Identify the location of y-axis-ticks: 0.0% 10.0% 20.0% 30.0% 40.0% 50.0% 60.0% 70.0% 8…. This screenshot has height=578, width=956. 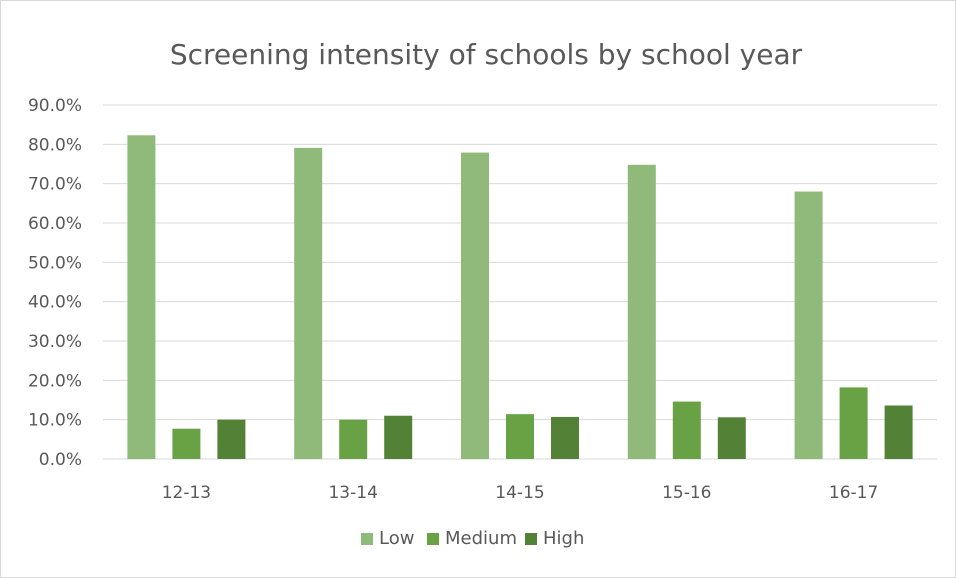
(55, 283).